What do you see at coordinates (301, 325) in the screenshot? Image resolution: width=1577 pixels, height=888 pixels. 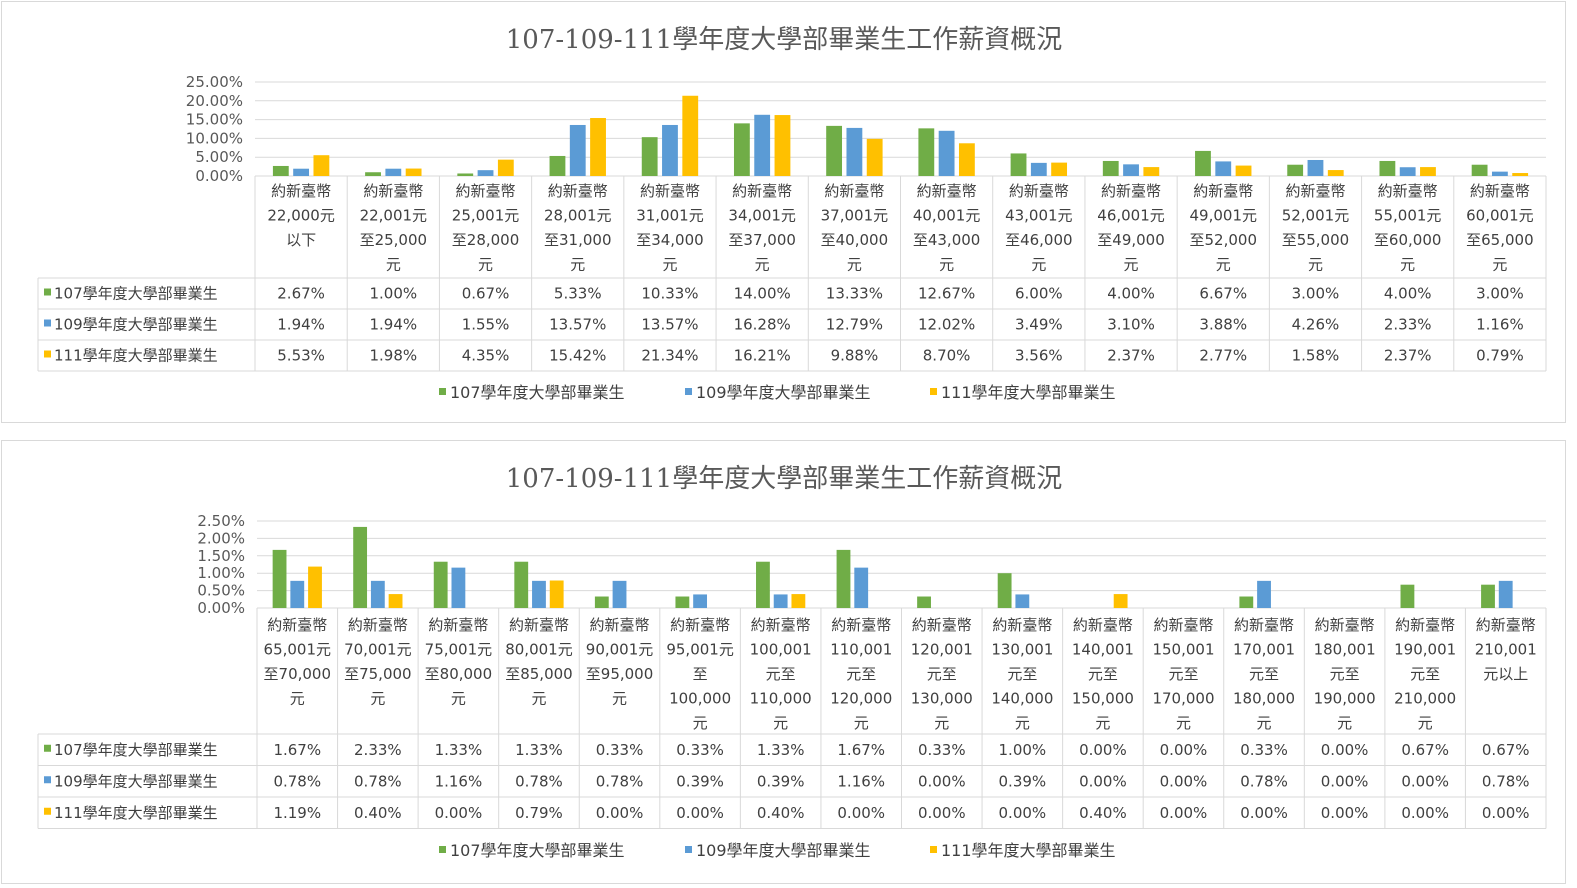 I see `chart1-data-label: 1.94%` at bounding box center [301, 325].